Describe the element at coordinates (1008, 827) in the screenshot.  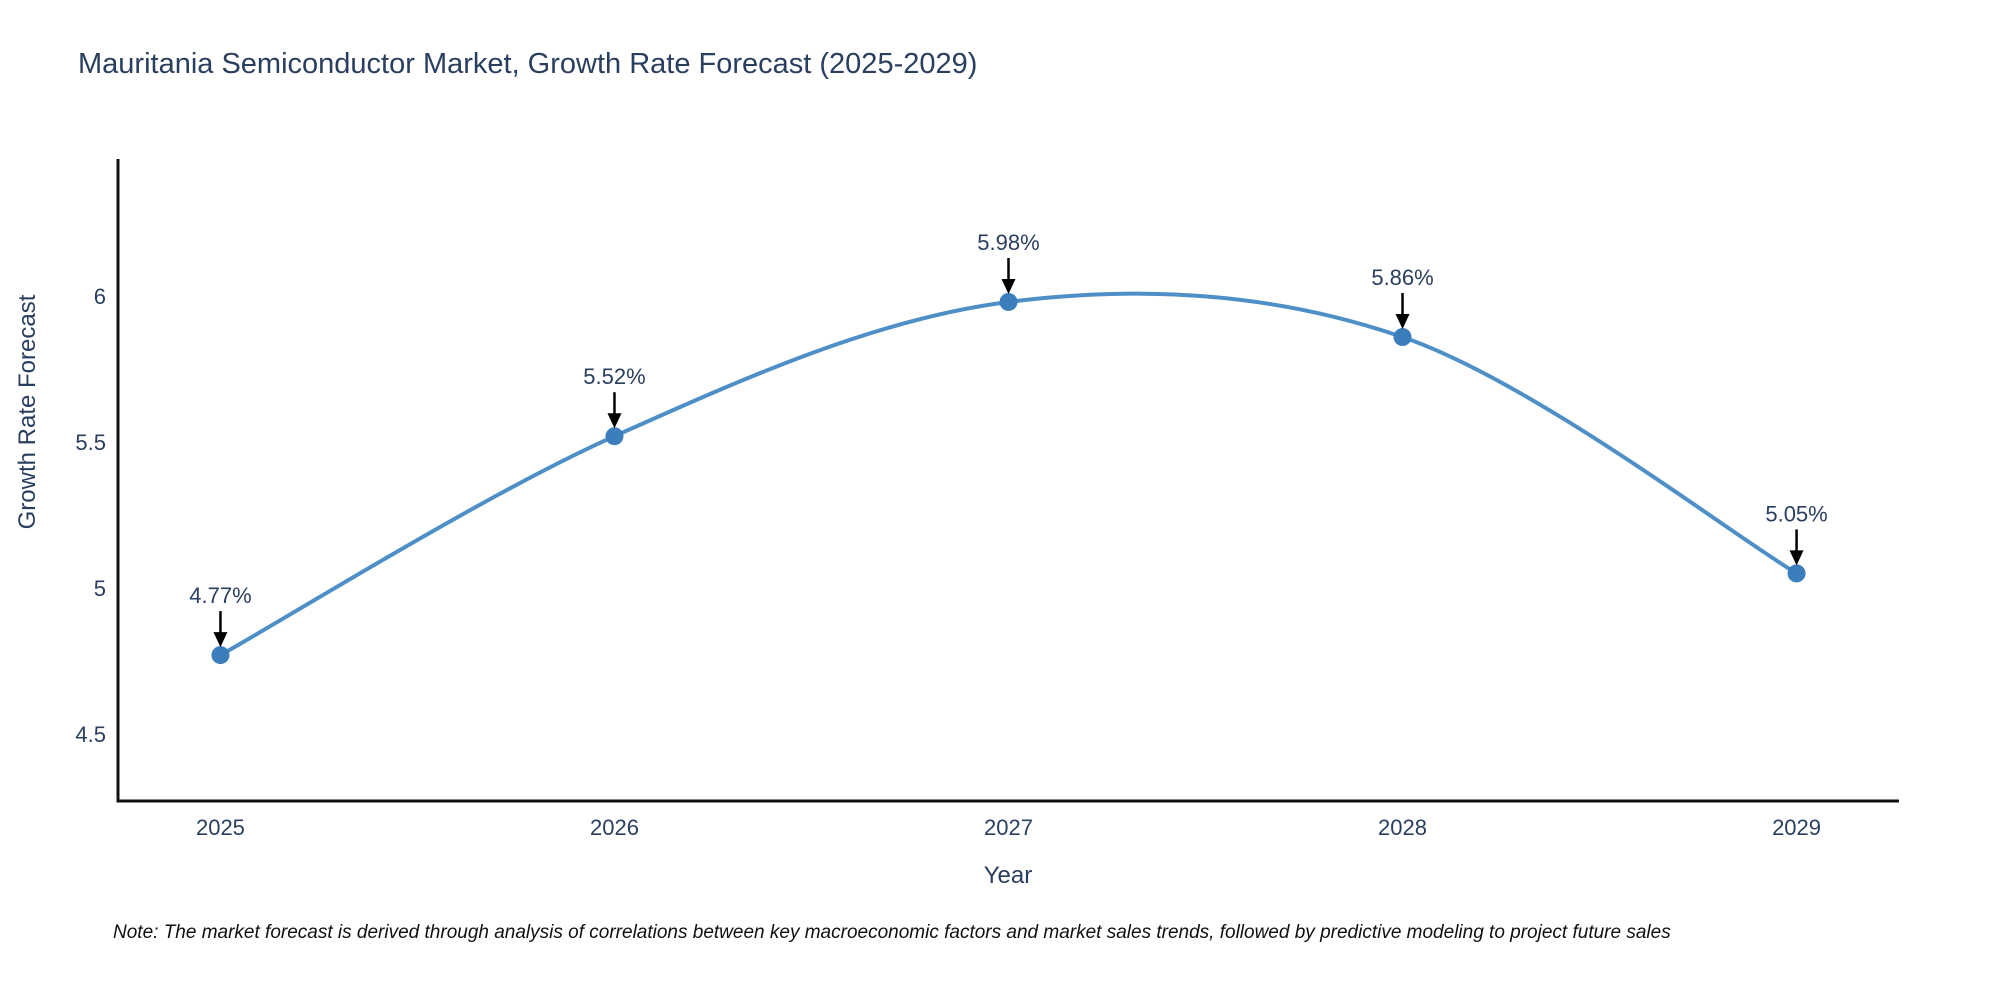
I see `x-tick-label: 2027` at that location.